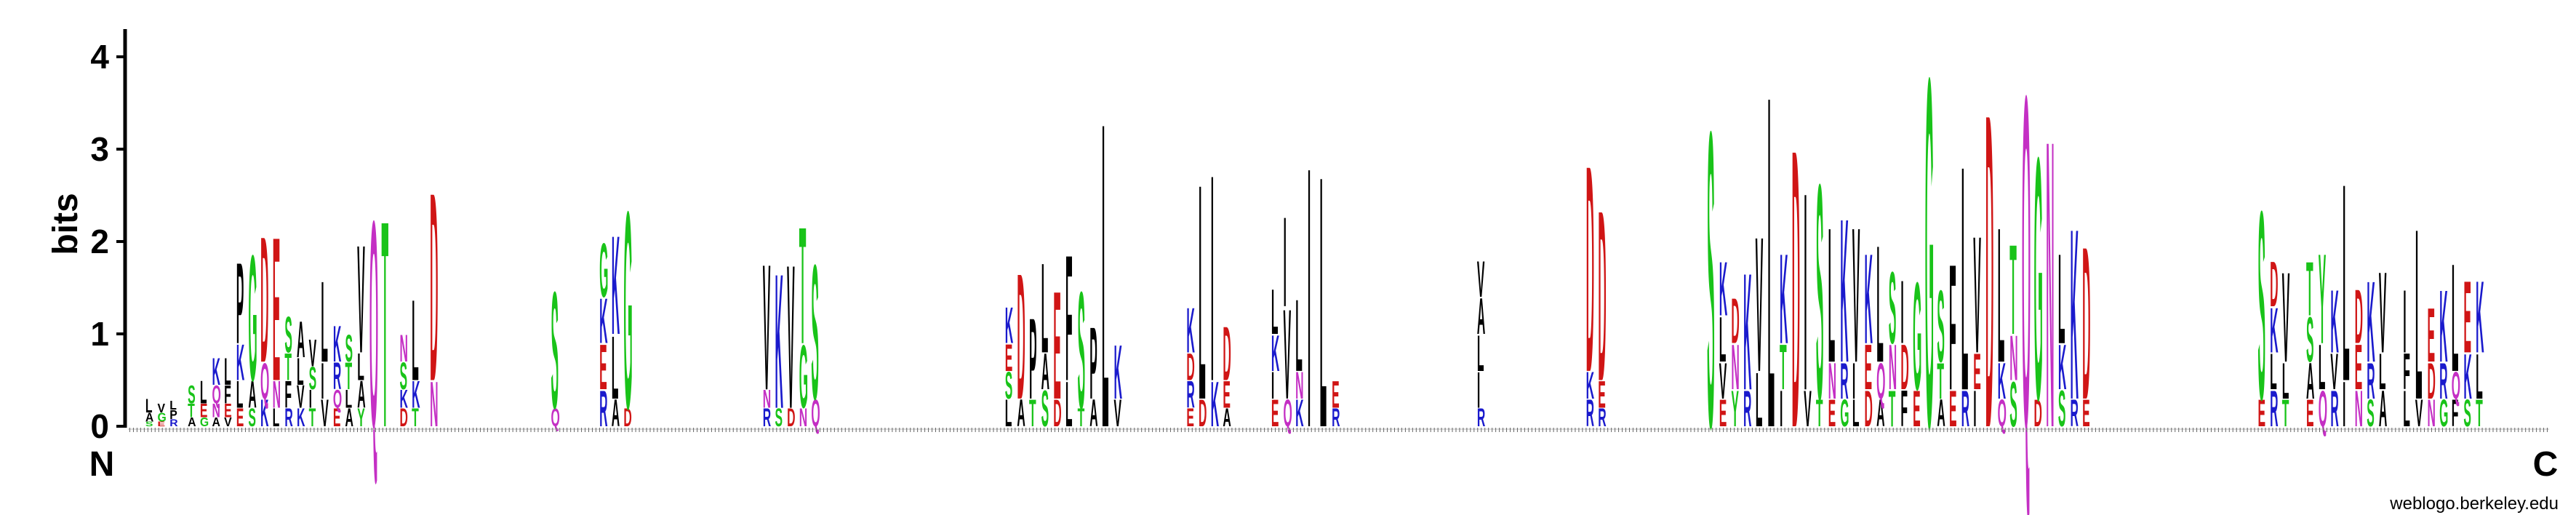  Describe the element at coordinates (2074, 315) in the screenshot. I see `logo-column: RK` at that location.